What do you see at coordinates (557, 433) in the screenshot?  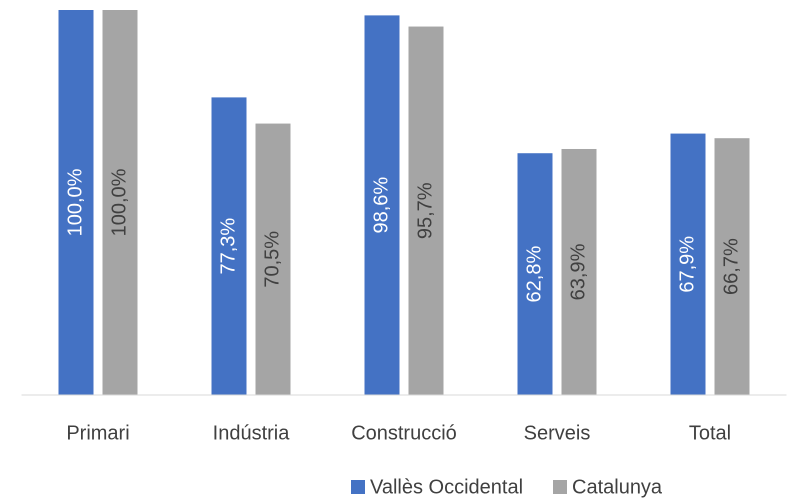 I see `x-tick-label: Serveis` at bounding box center [557, 433].